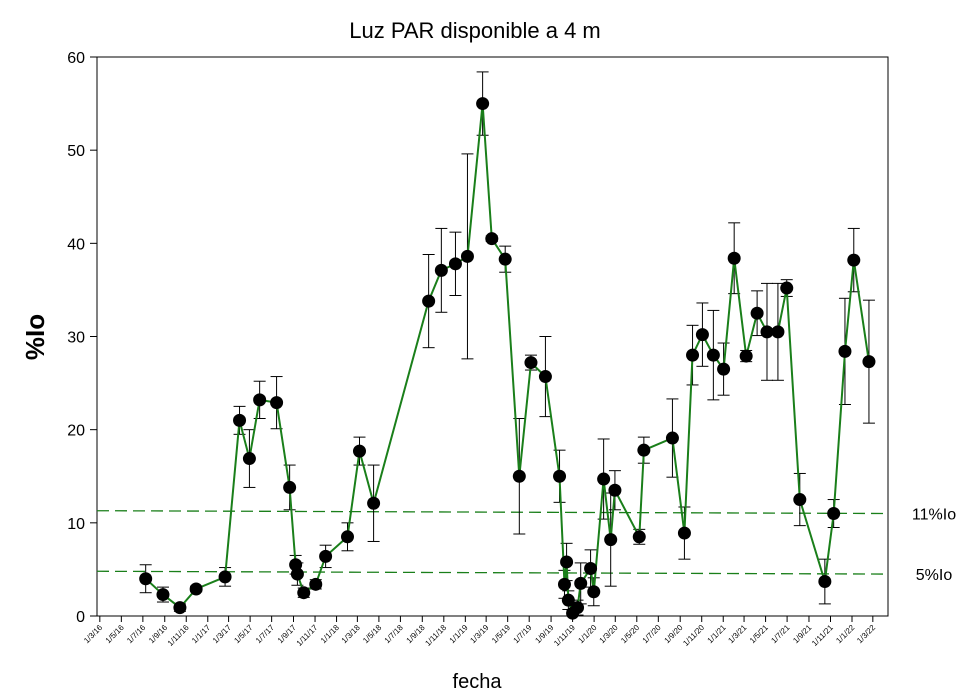  What do you see at coordinates (76, 338) in the screenshot?
I see `y-tick-label: 30` at bounding box center [76, 338].